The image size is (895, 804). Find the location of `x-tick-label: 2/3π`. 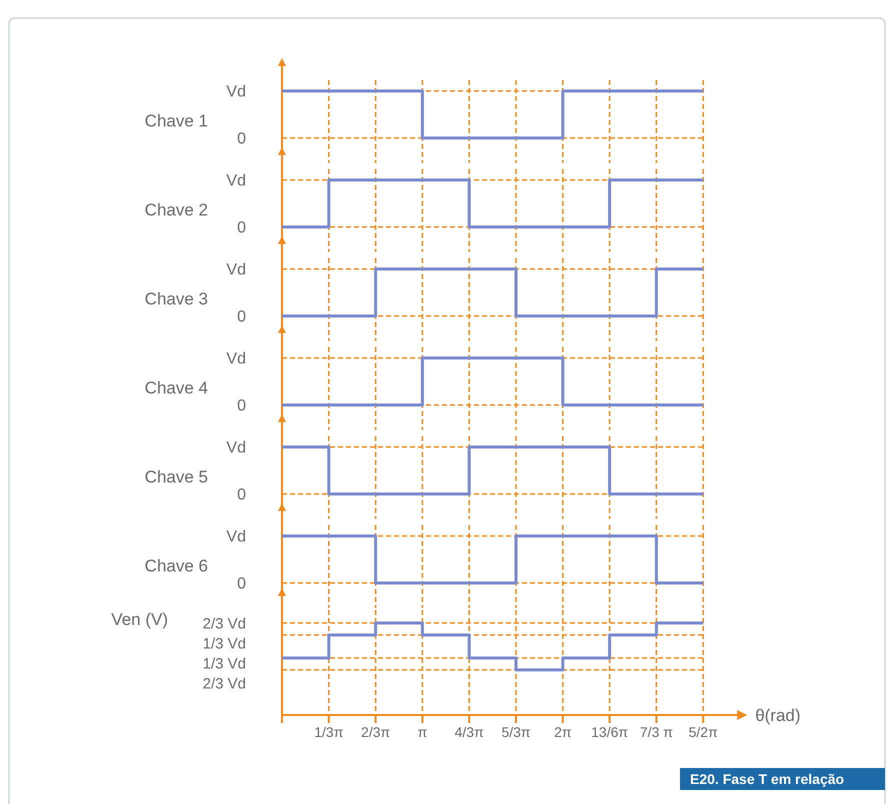

x-tick-label: 2/3π is located at coordinates (375, 732).